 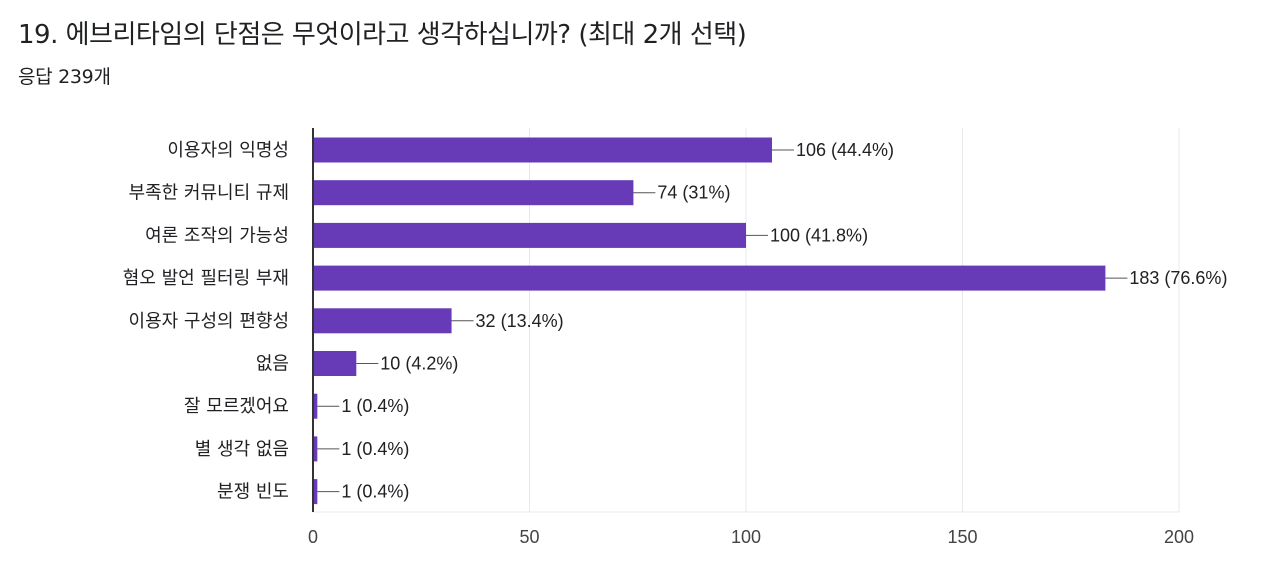 I want to click on question-title: 19. 에브리타임의 단점은 무엇이라고 생각하십니까? (최대 2개 선택), so click(x=382, y=35).